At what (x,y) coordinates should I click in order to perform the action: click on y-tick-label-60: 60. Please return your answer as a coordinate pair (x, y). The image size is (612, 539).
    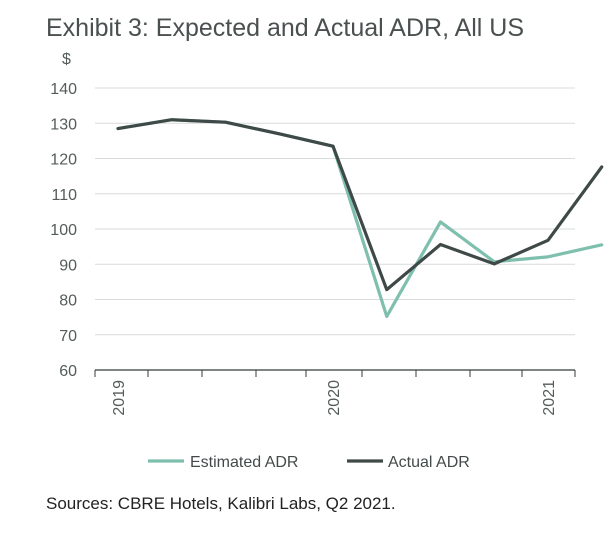
    Looking at the image, I should click on (68, 371).